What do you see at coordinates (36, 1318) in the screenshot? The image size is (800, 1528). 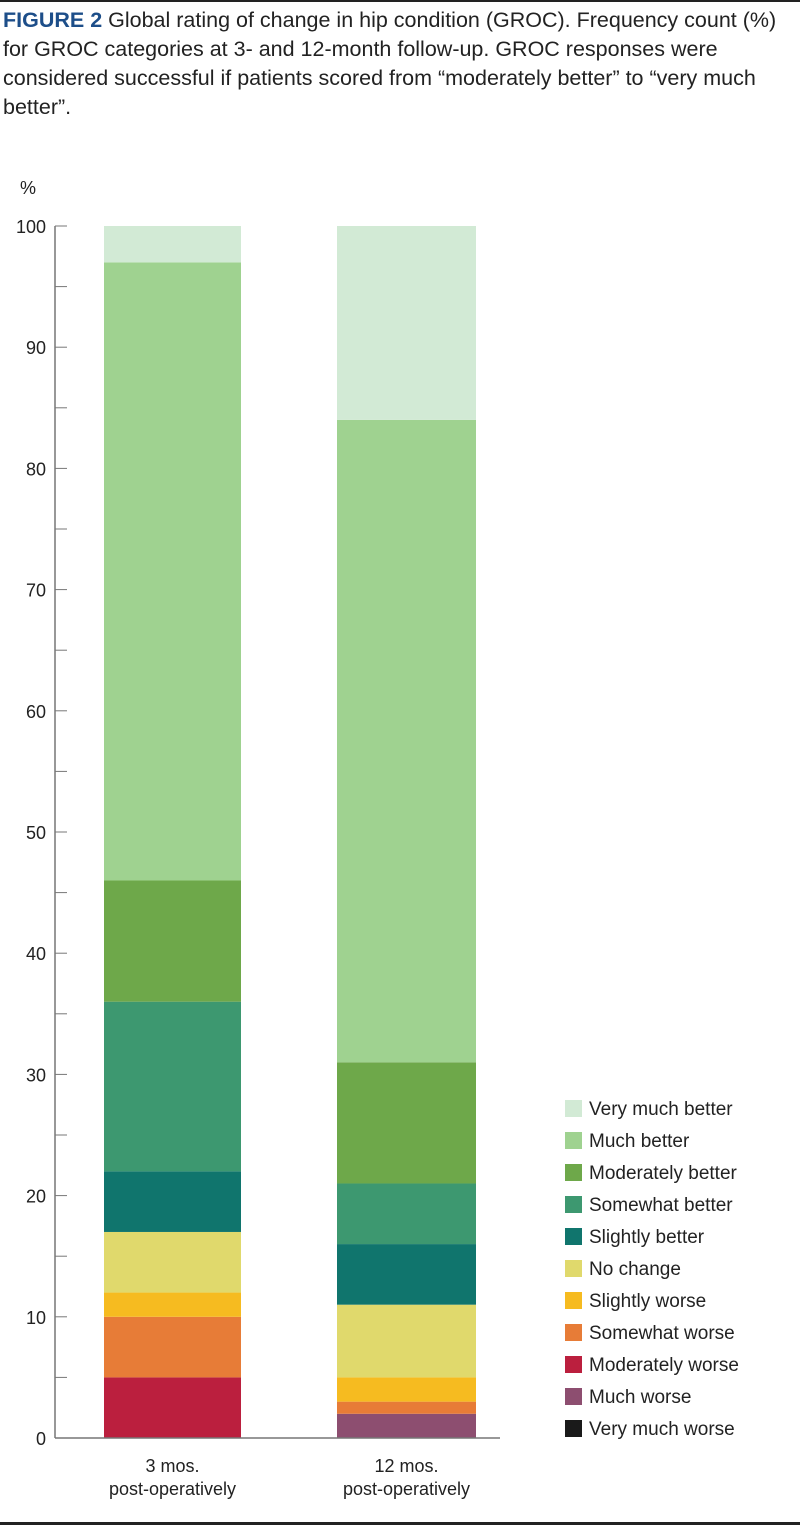 I see `y-tick-label: 10` at bounding box center [36, 1318].